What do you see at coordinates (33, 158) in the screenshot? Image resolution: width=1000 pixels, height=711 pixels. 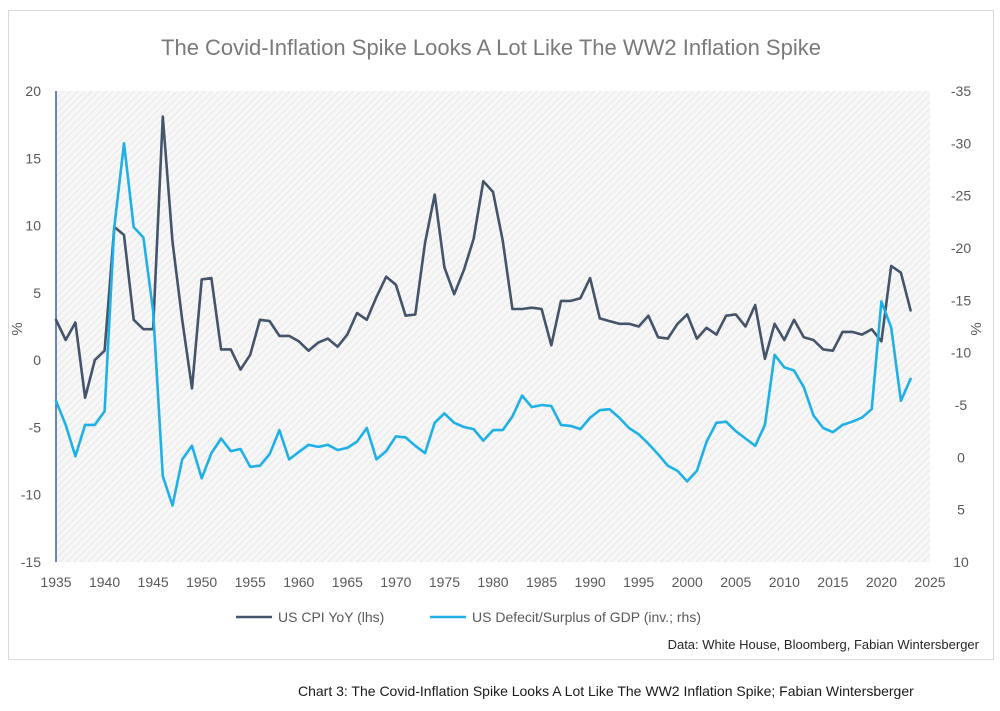 I see `left-y-tick-label: 15` at bounding box center [33, 158].